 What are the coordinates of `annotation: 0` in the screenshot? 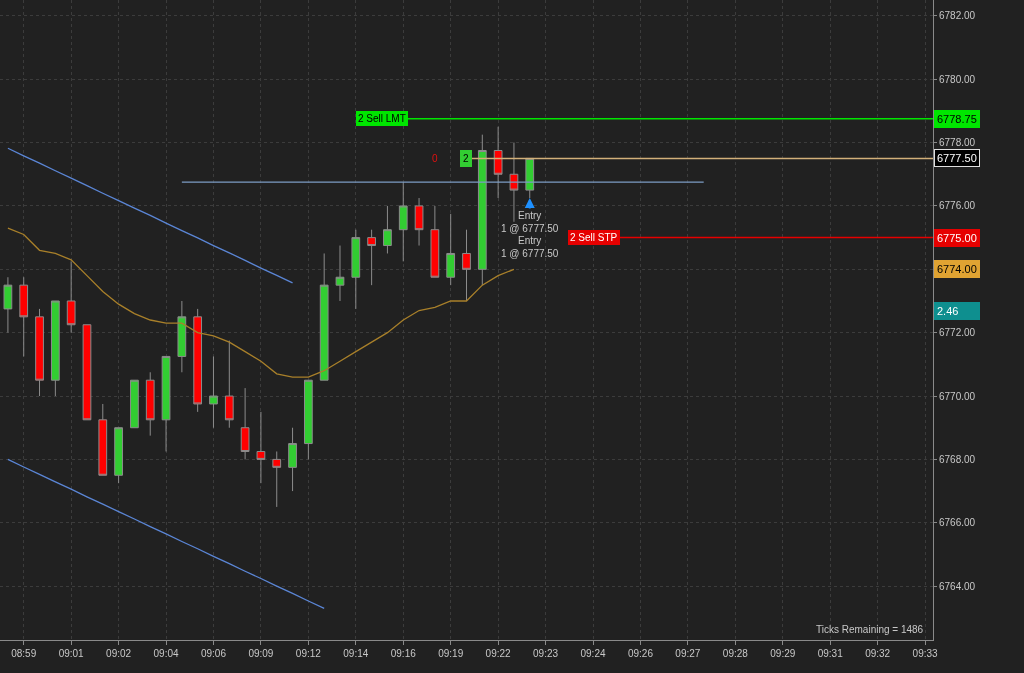 It's located at (435, 158).